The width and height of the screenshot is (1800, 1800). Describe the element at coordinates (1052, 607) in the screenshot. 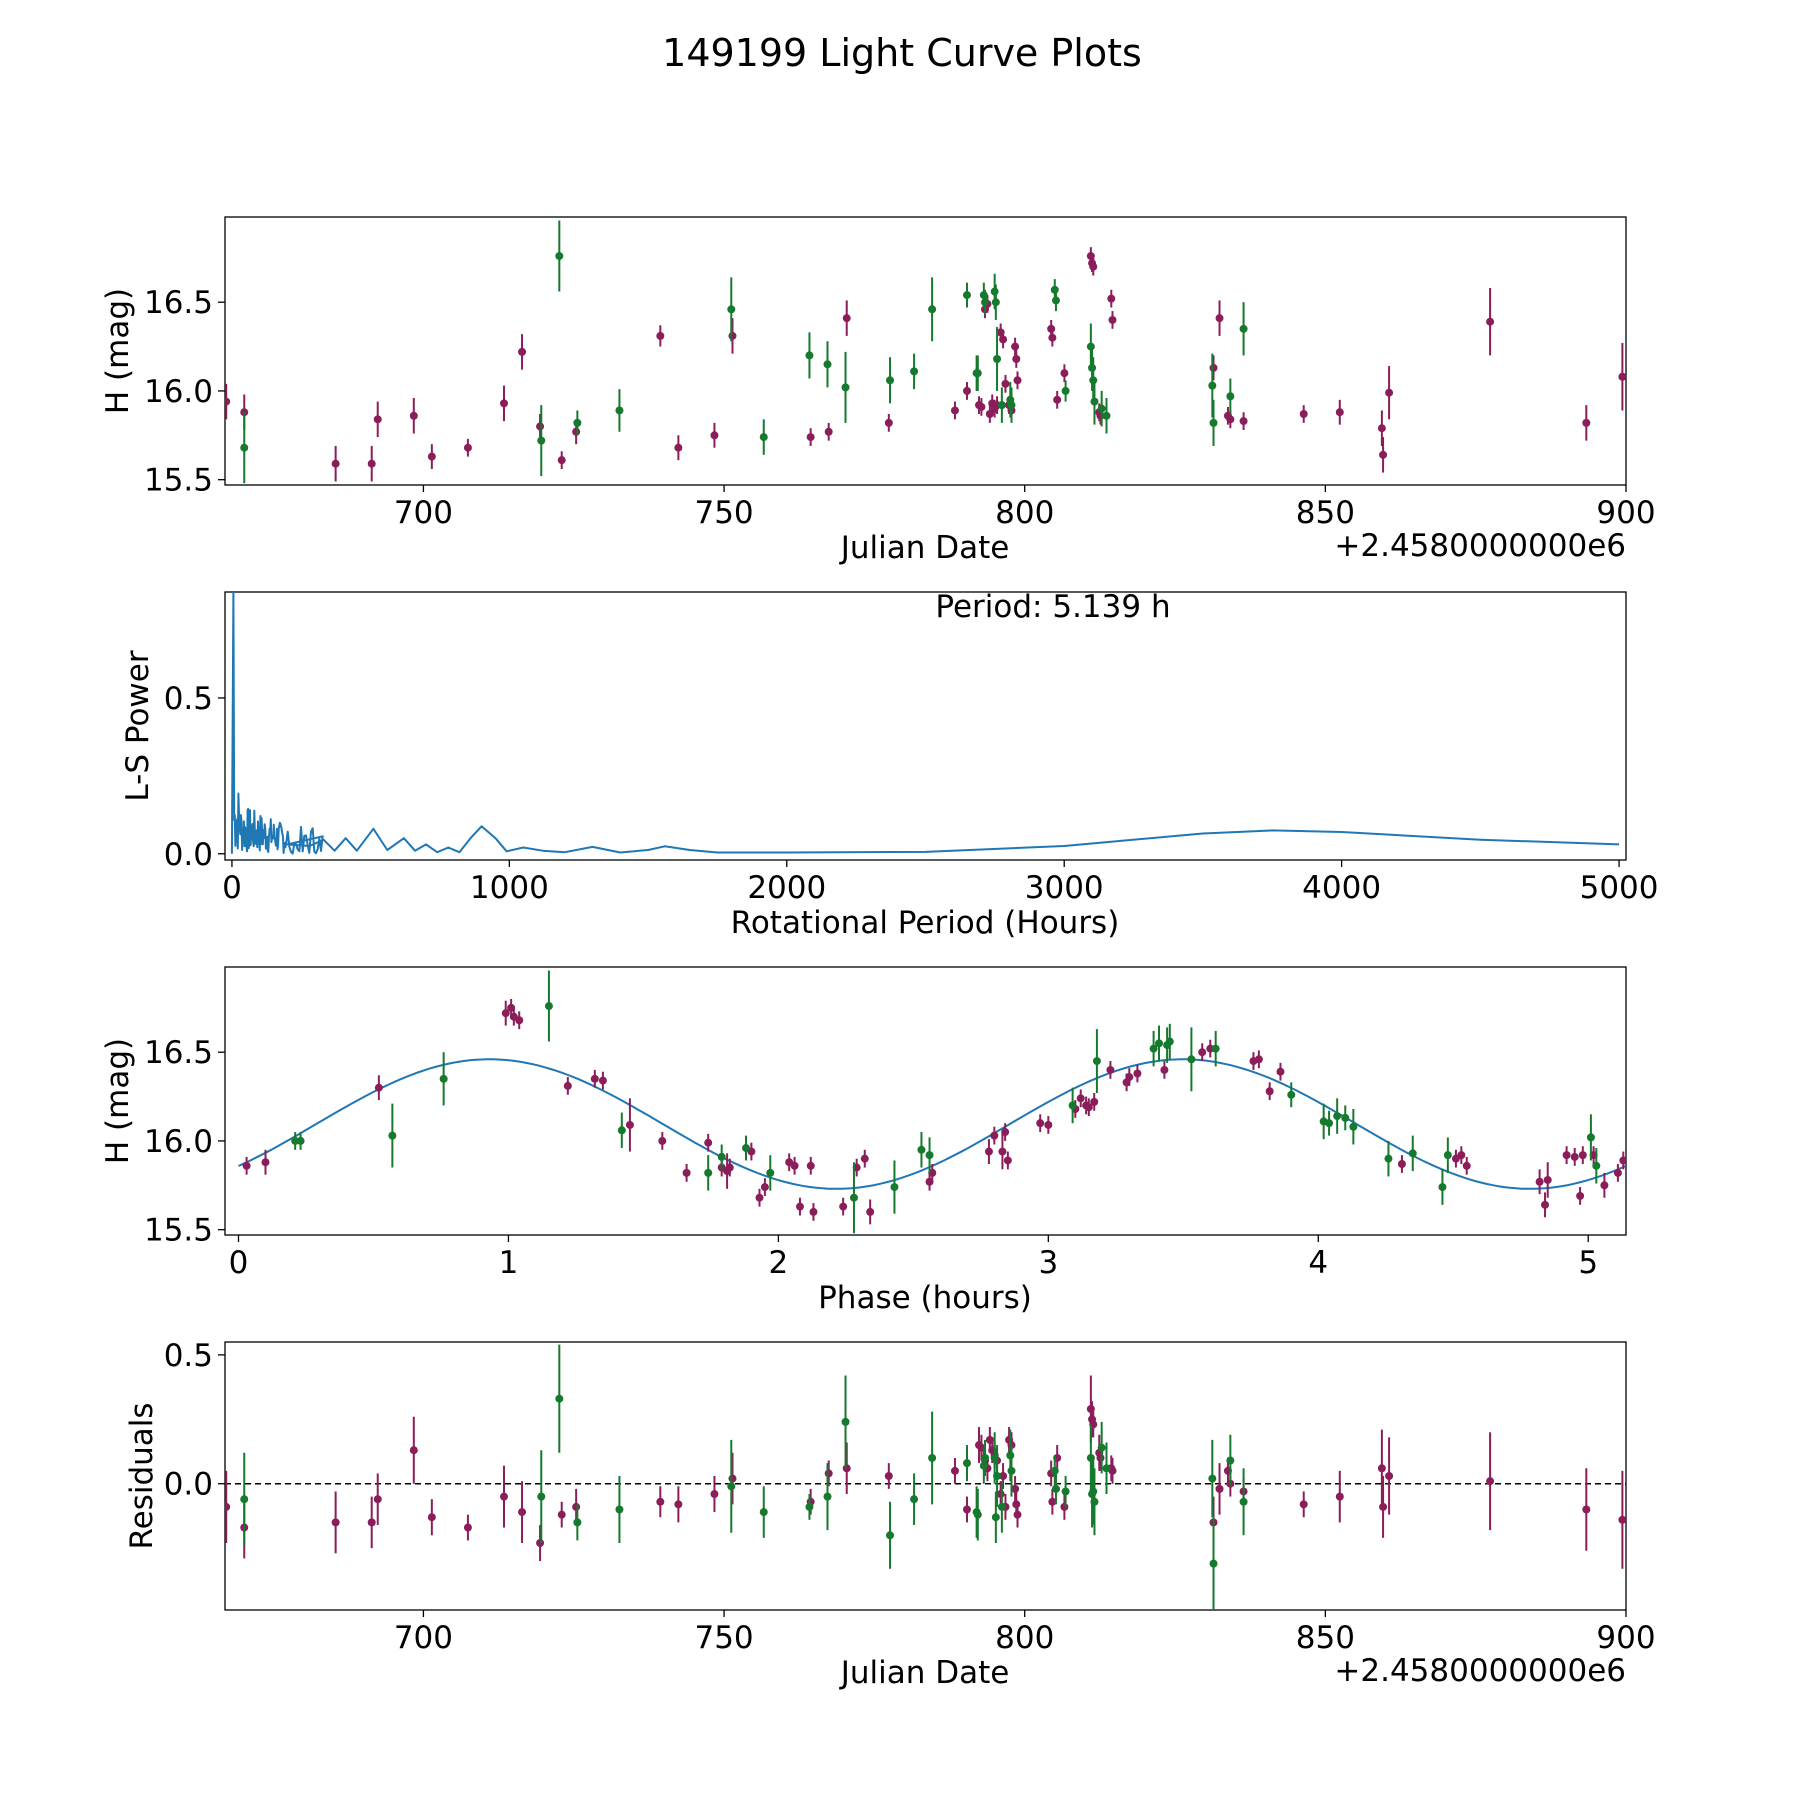

I see `period-annotation: Period: 5.139 h` at that location.